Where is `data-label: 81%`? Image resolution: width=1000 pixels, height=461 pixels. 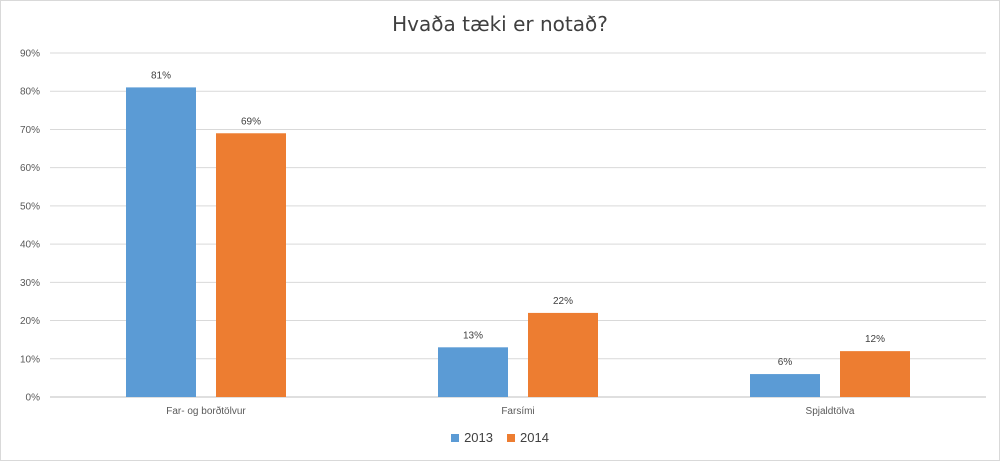
data-label: 81% is located at coordinates (161, 75).